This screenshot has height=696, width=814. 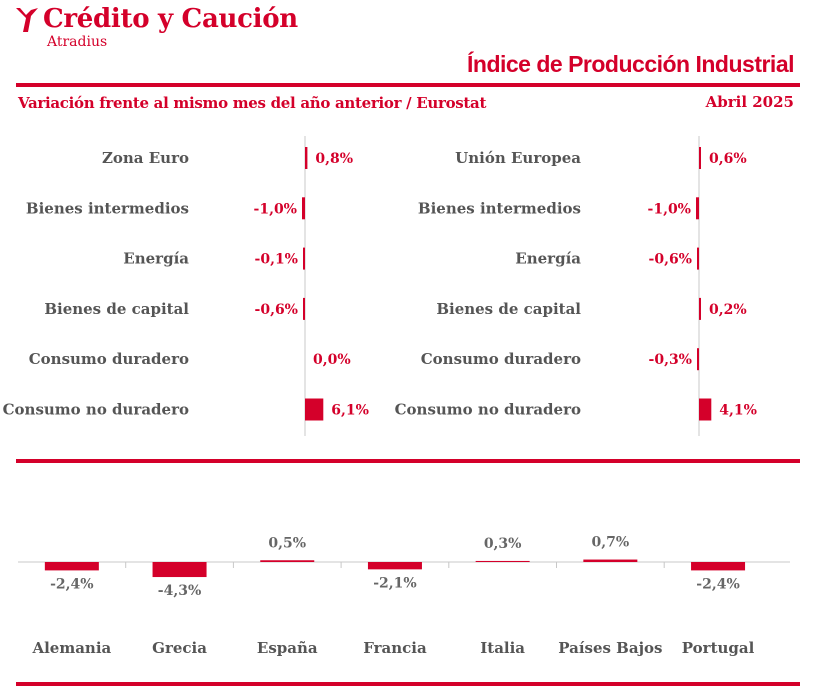 I want to click on value-label: 0,3%, so click(x=503, y=544).